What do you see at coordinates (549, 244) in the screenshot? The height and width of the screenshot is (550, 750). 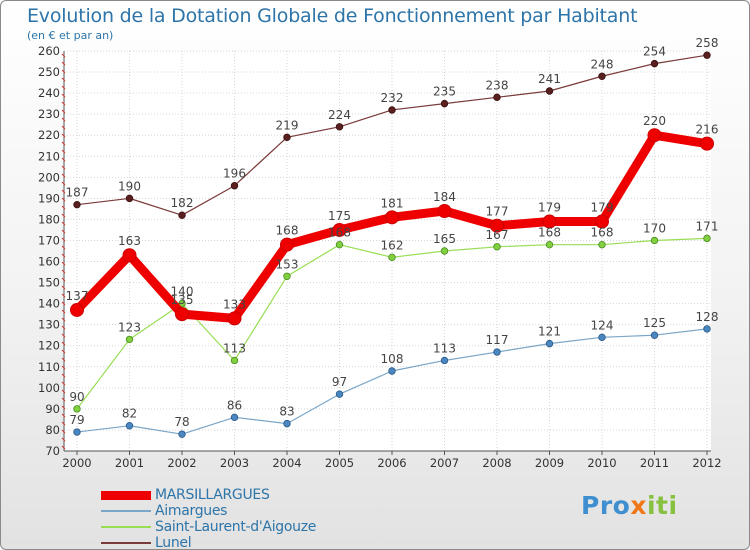 I see `data-point-saint-laurent-2009` at bounding box center [549, 244].